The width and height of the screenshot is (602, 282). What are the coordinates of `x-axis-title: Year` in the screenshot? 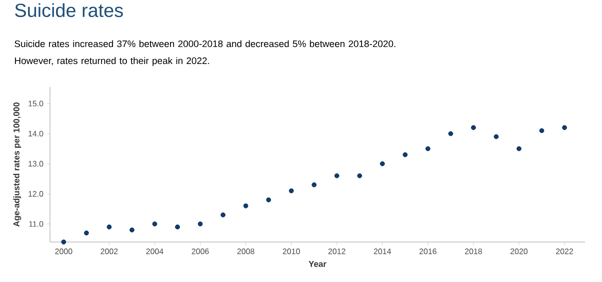 It's located at (317, 264).